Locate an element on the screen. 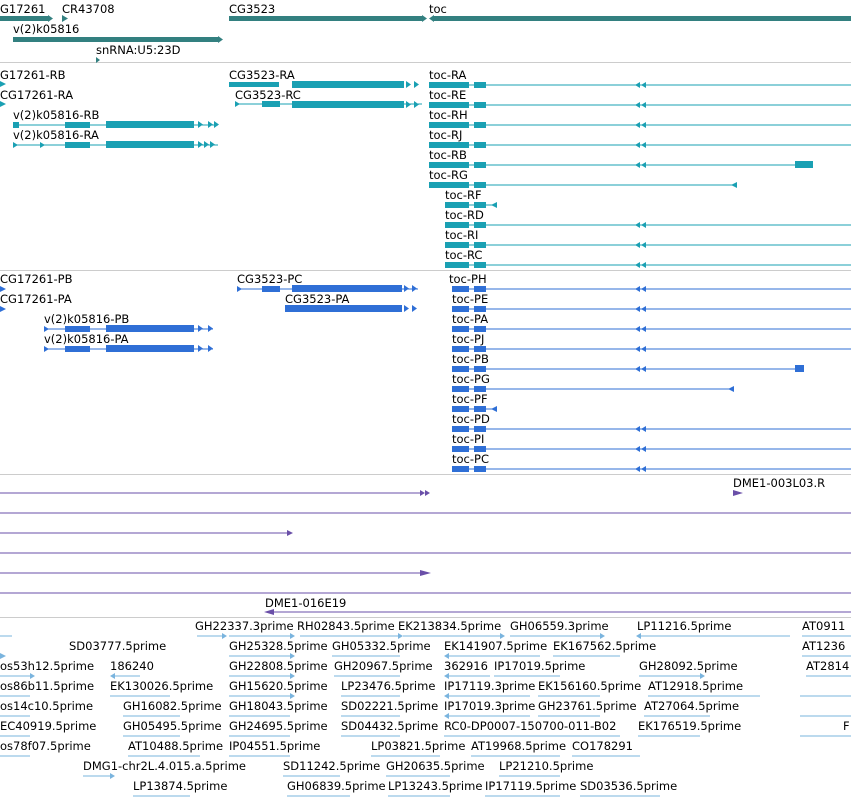 The image size is (851, 802). est-label: GH22808.5prime is located at coordinates (278, 666).